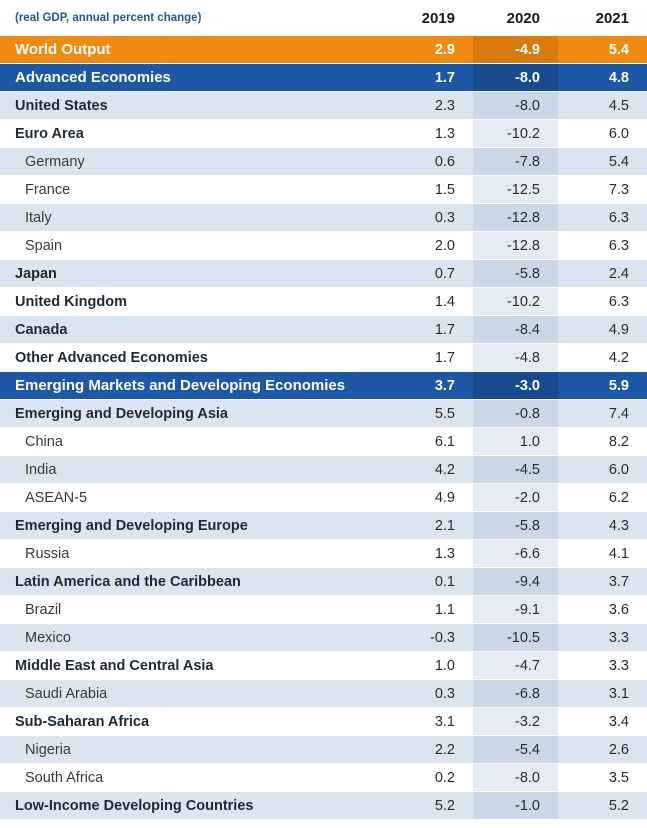  What do you see at coordinates (323, 190) in the screenshot?
I see `table-row: France 1.5 -12.5 7.3` at bounding box center [323, 190].